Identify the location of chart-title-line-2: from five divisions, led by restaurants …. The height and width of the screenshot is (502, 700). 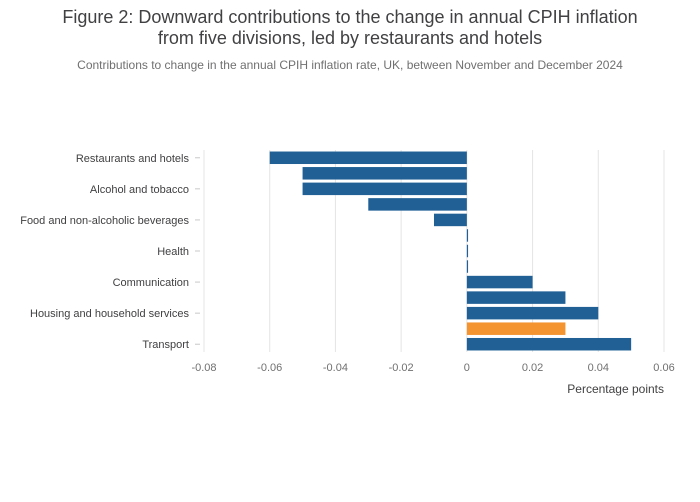
(350, 38).